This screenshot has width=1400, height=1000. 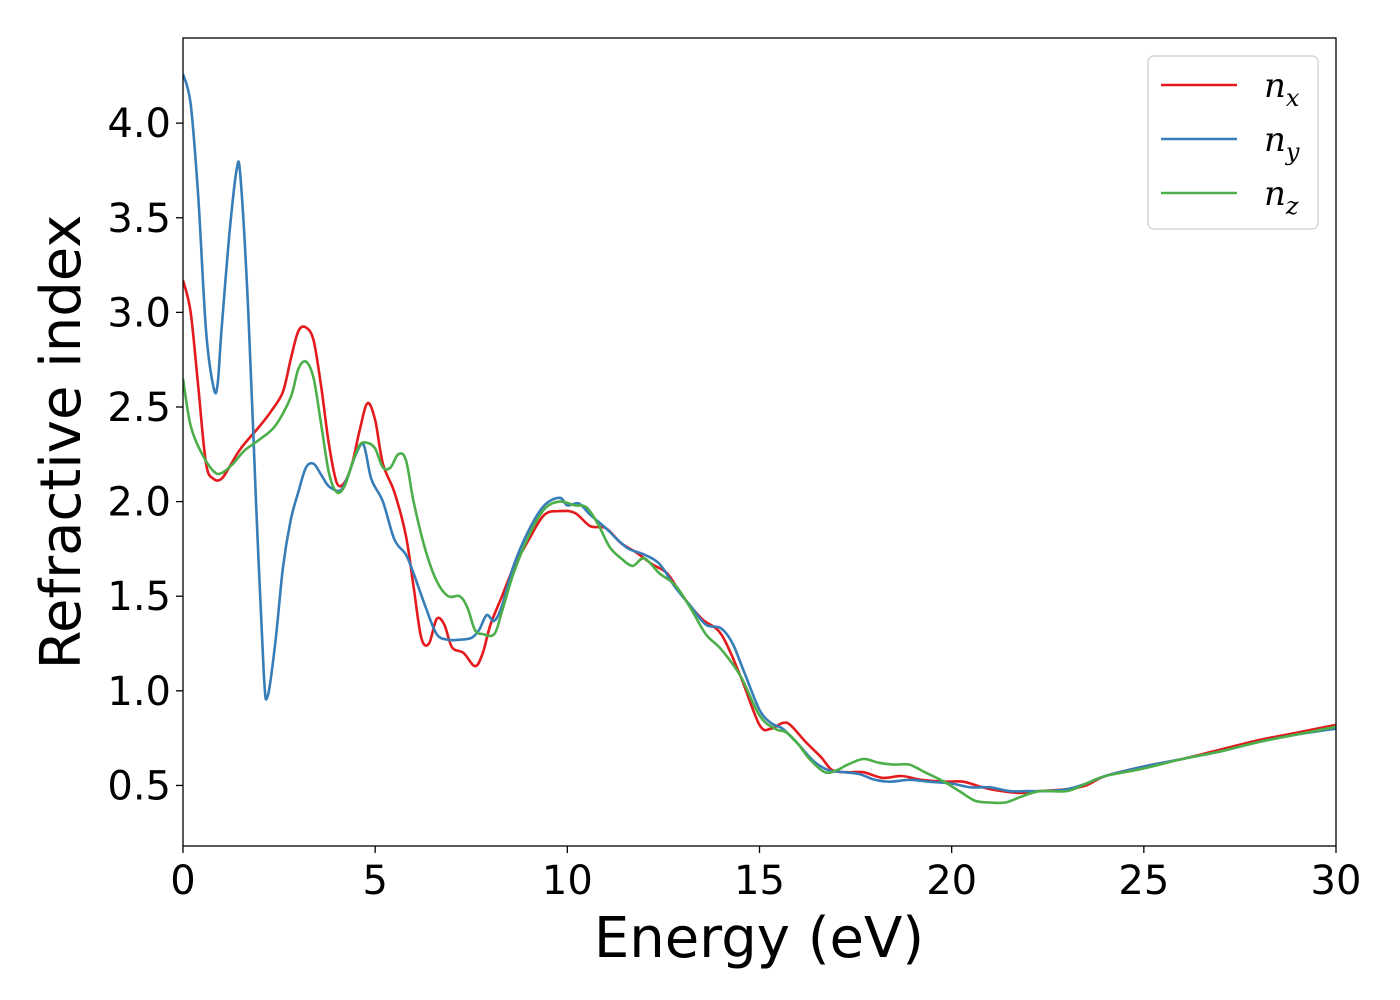 I want to click on y-tick-label: 0.5, so click(x=139, y=786).